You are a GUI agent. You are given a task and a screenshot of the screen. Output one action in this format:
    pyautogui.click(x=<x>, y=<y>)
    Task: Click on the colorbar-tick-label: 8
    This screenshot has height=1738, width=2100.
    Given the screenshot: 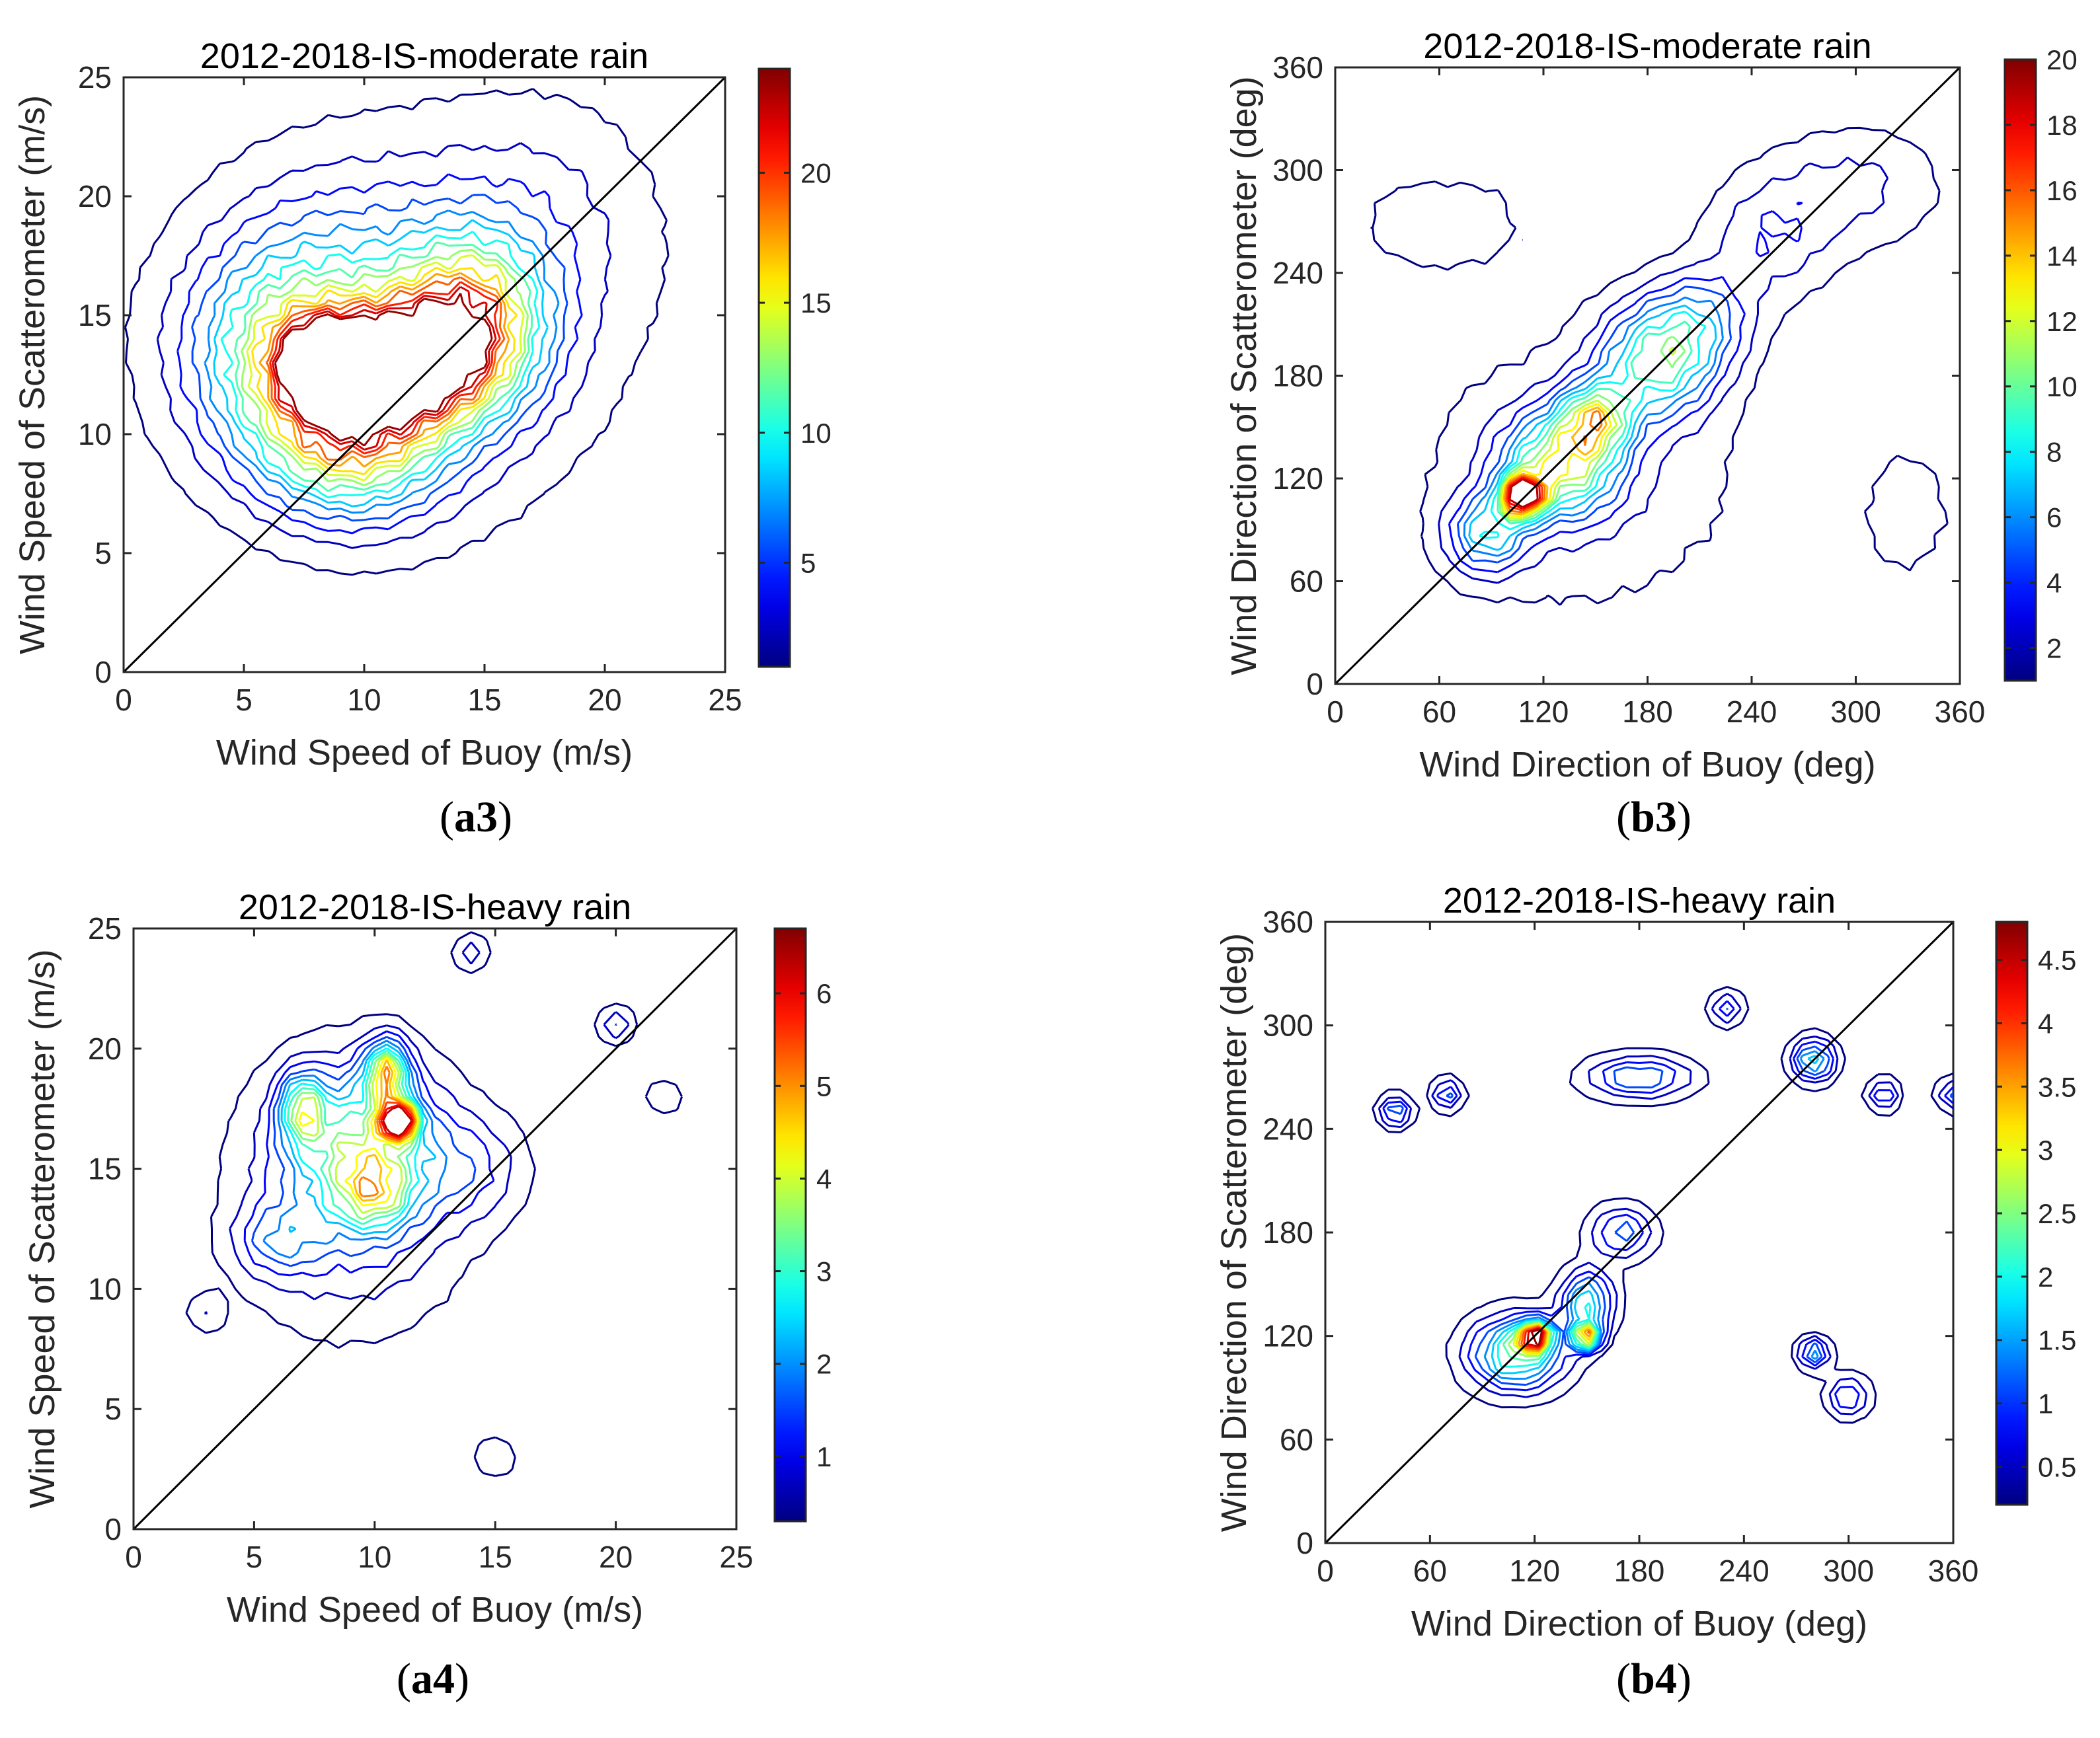 What is the action you would take?
    pyautogui.click(x=2054, y=452)
    